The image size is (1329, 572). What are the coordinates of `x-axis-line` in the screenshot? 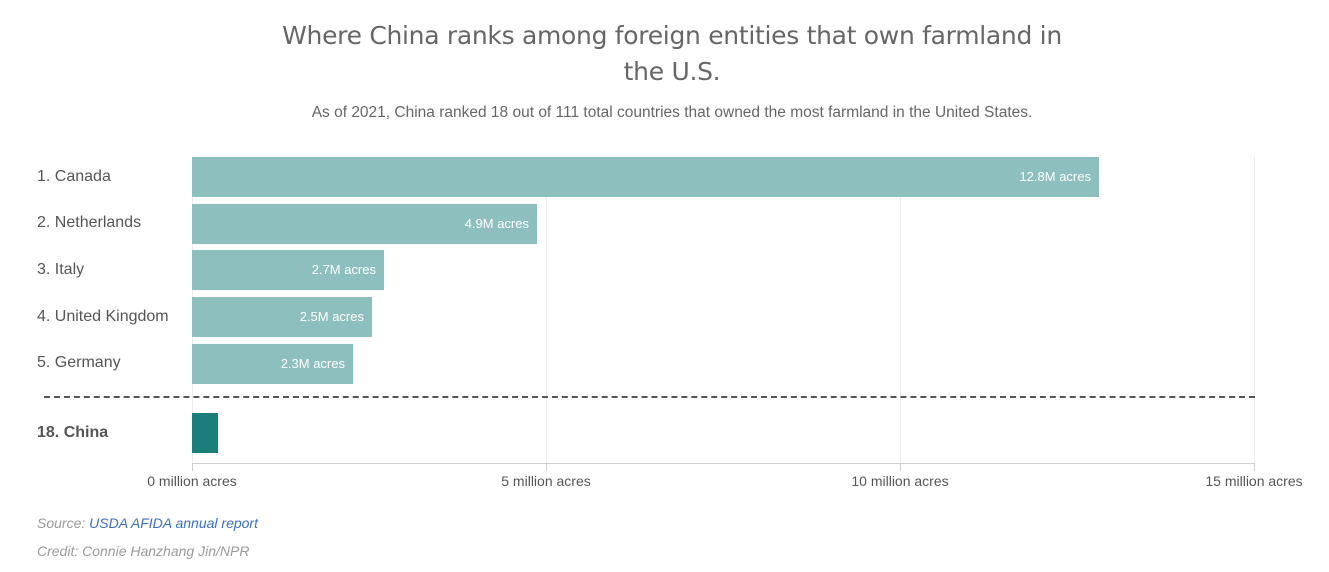 It's located at (723, 463).